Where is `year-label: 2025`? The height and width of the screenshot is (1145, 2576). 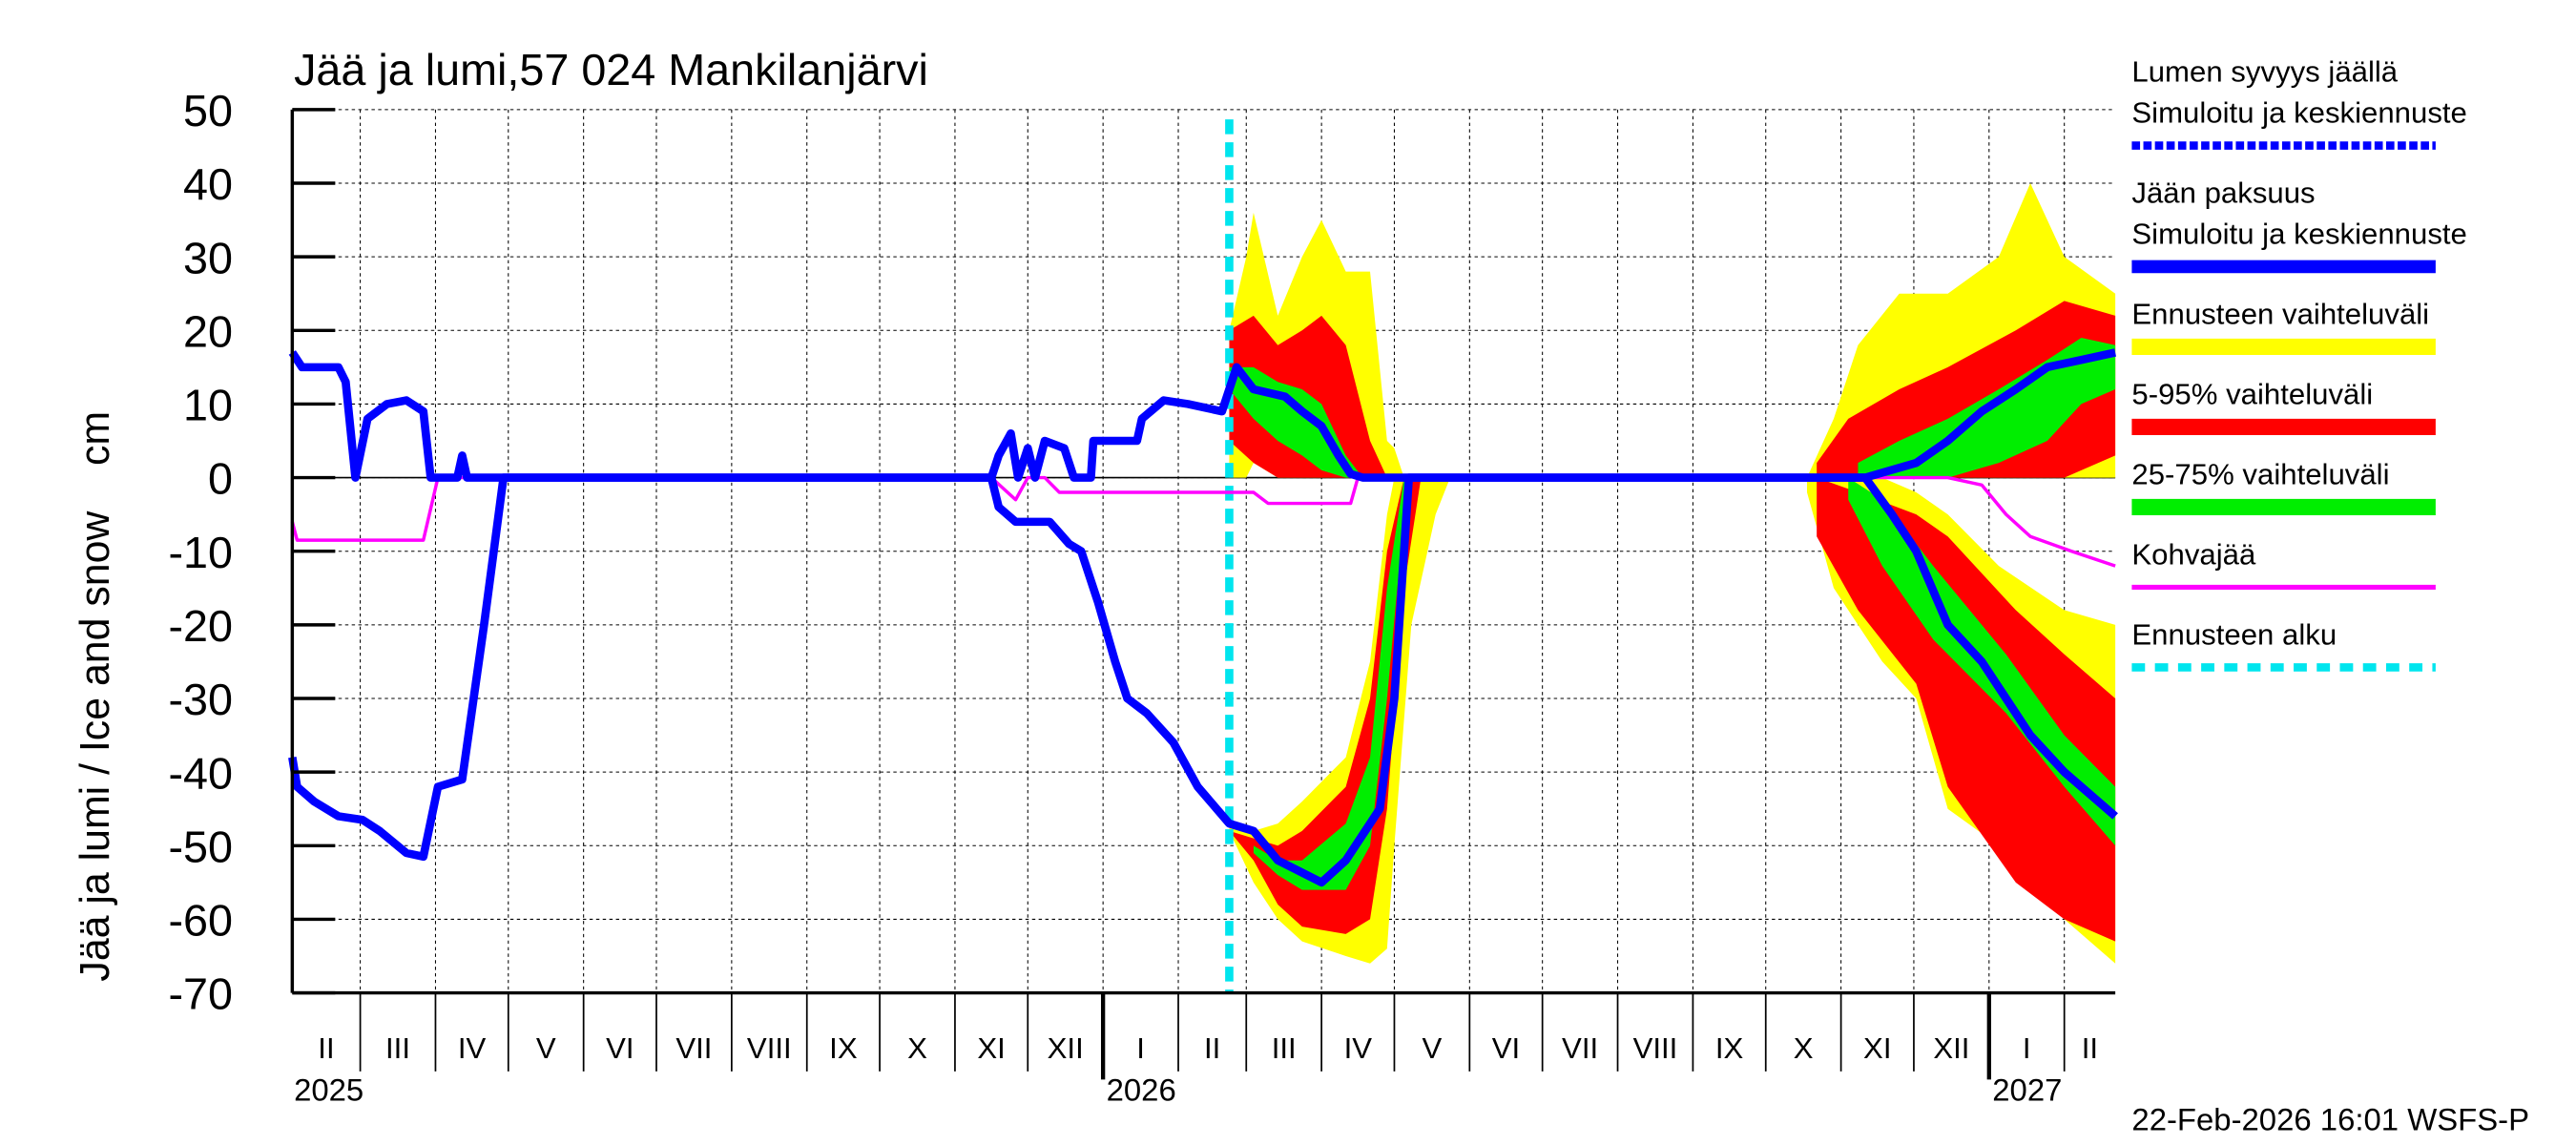
year-label: 2025 is located at coordinates (329, 1090).